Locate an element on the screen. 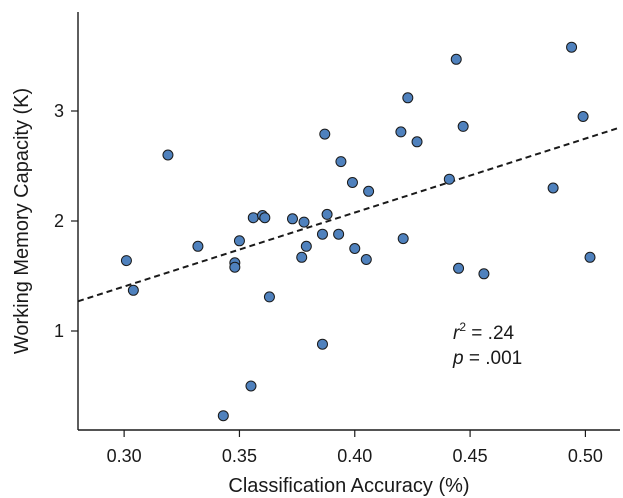 This screenshot has height=498, width=623. r-symbol: r is located at coordinates (456, 333).